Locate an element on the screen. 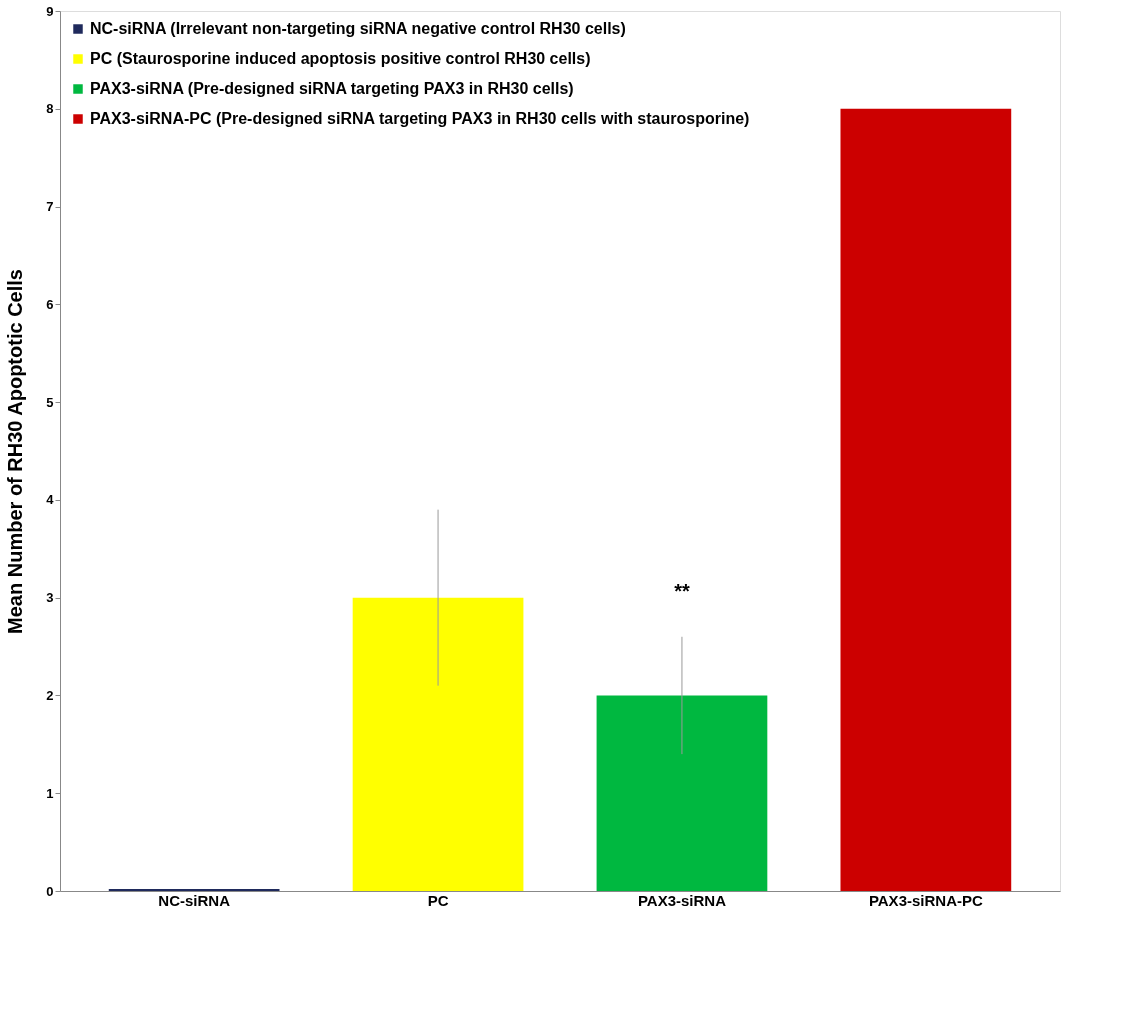  y-tick-label: 6 is located at coordinates (50, 304).